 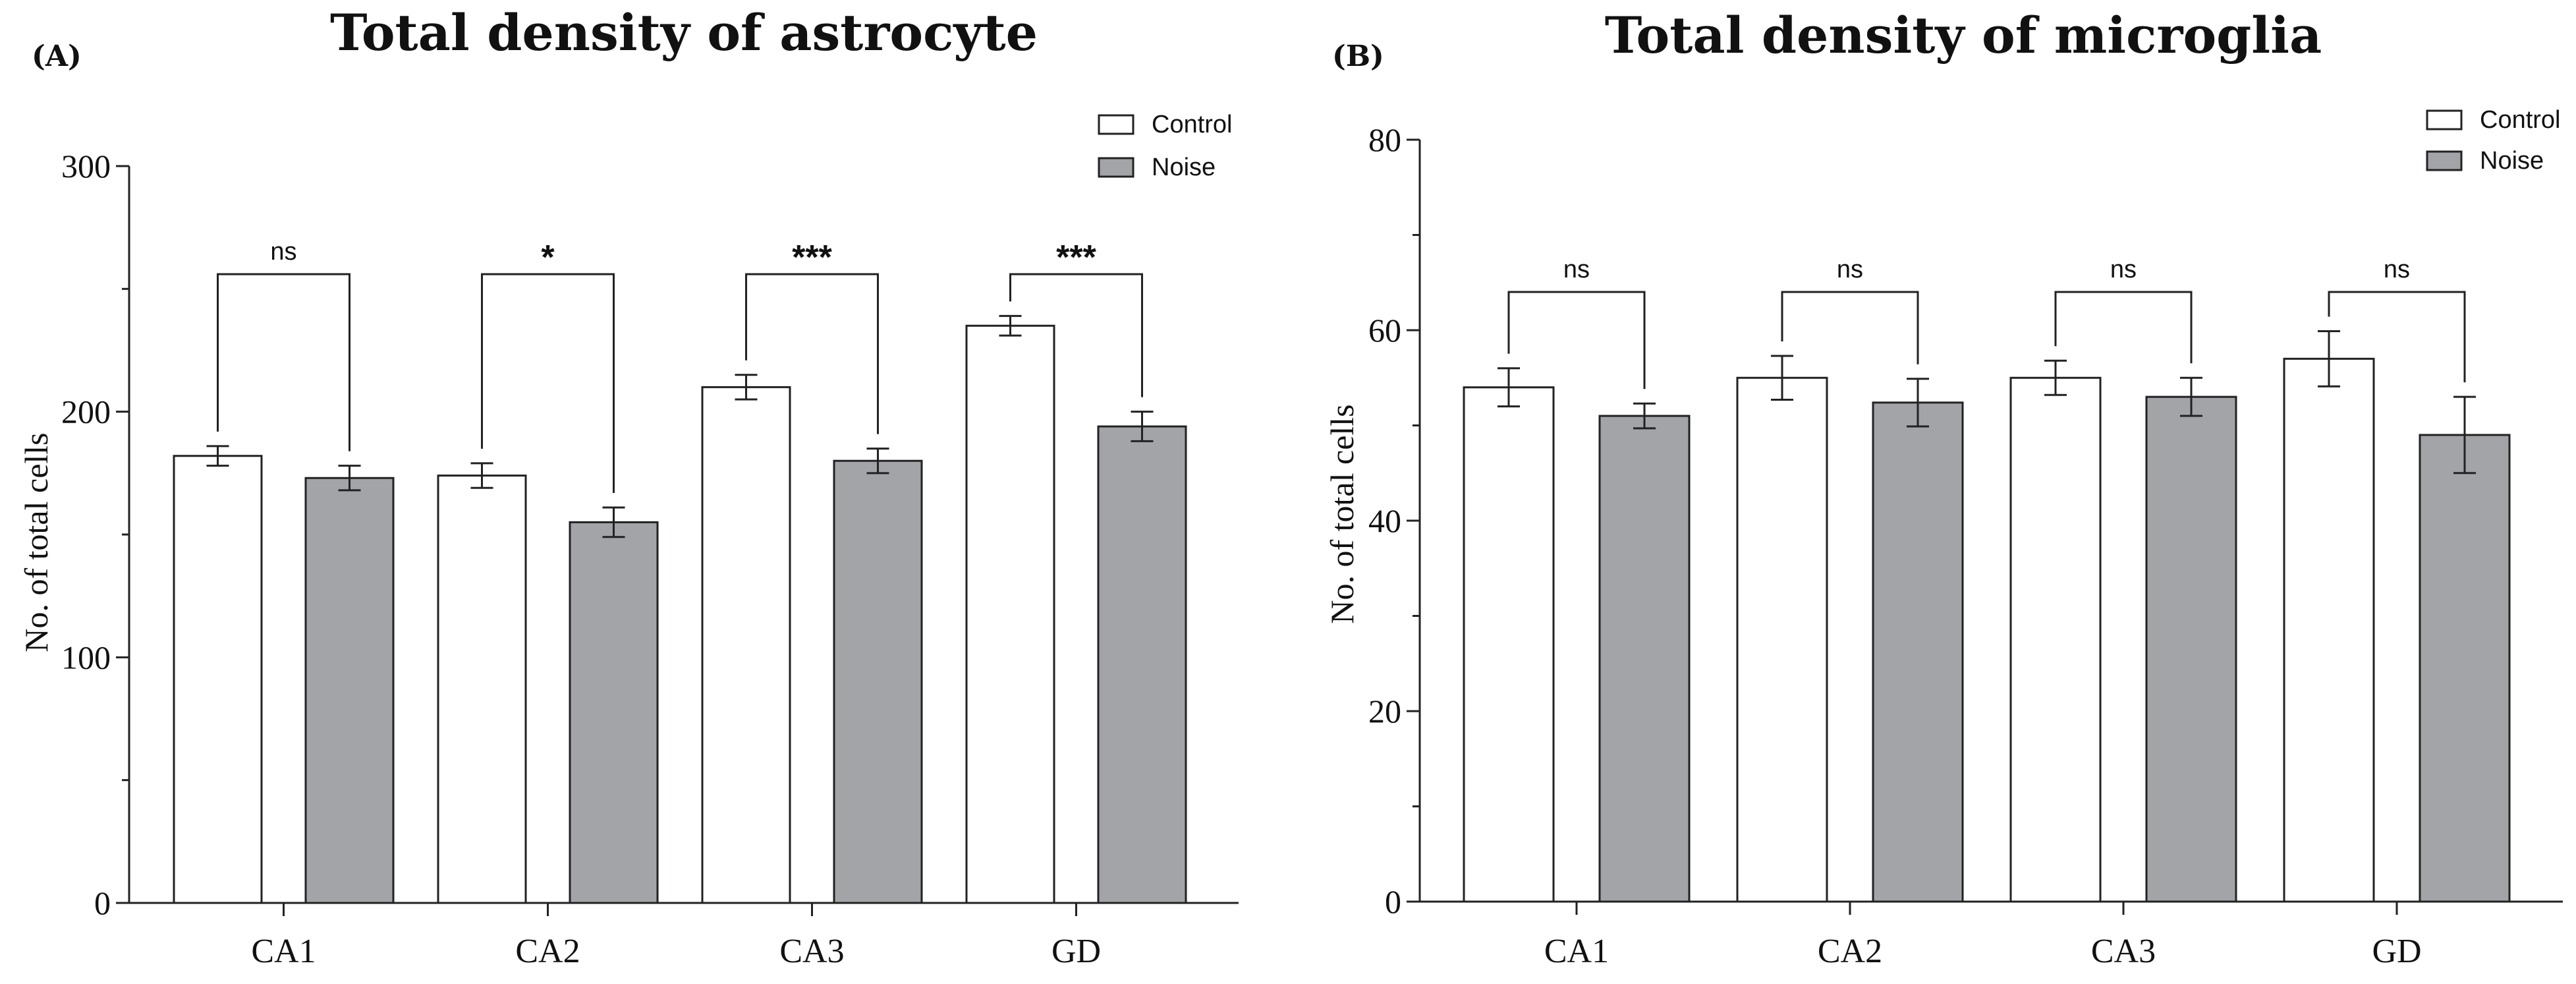 I want to click on significance-label: *, so click(x=548, y=258).